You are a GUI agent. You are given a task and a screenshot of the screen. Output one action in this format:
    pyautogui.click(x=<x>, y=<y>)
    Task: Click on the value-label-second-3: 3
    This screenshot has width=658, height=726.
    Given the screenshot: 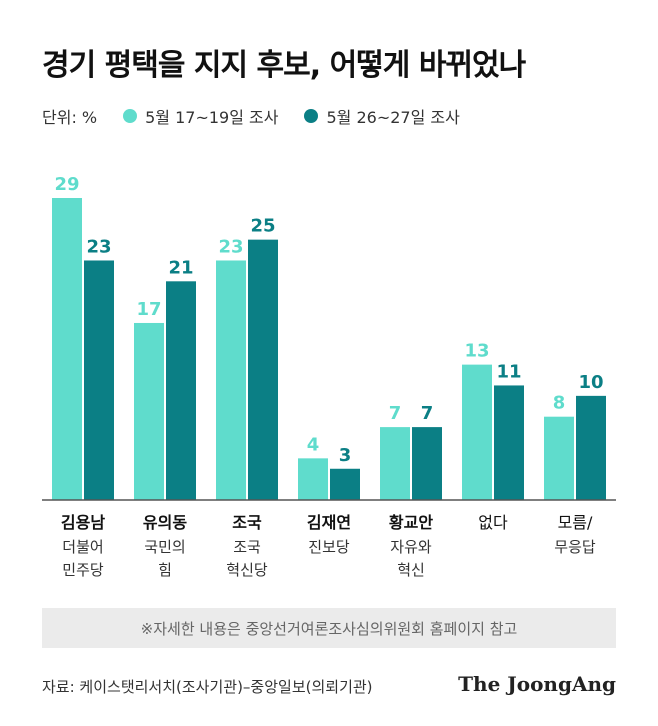 What is the action you would take?
    pyautogui.click(x=345, y=455)
    